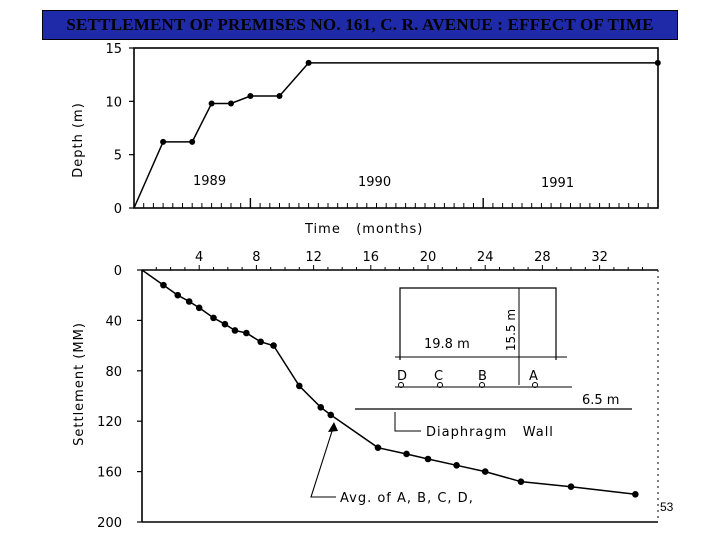  Describe the element at coordinates (371, 257) in the screenshot. I see `settlement-x-tick-label: 16` at that location.